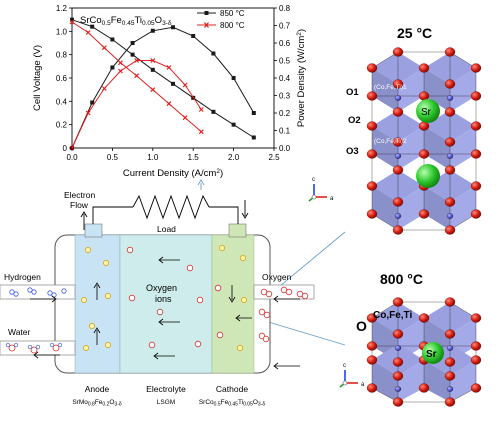 This screenshot has height=424, width=500. What do you see at coordinates (153, 157) in the screenshot?
I see `x-tick-label: 1.0` at bounding box center [153, 157].